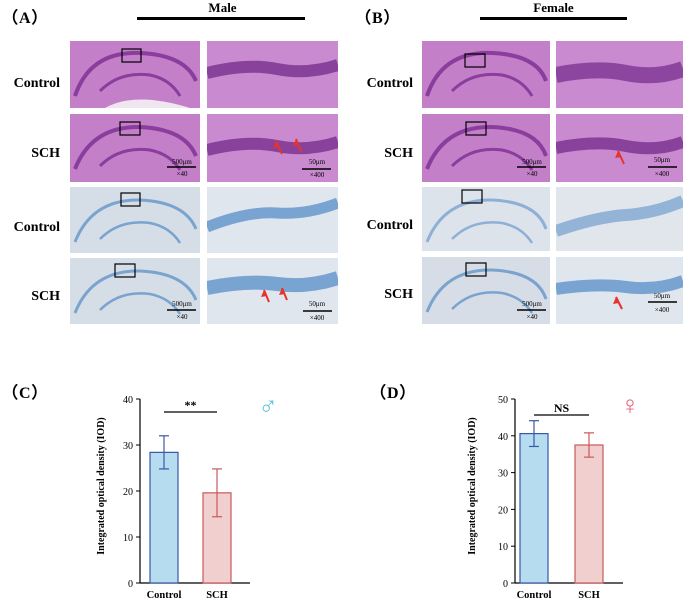  Describe the element at coordinates (553, 18) in the screenshot. I see `female-header-line` at that location.